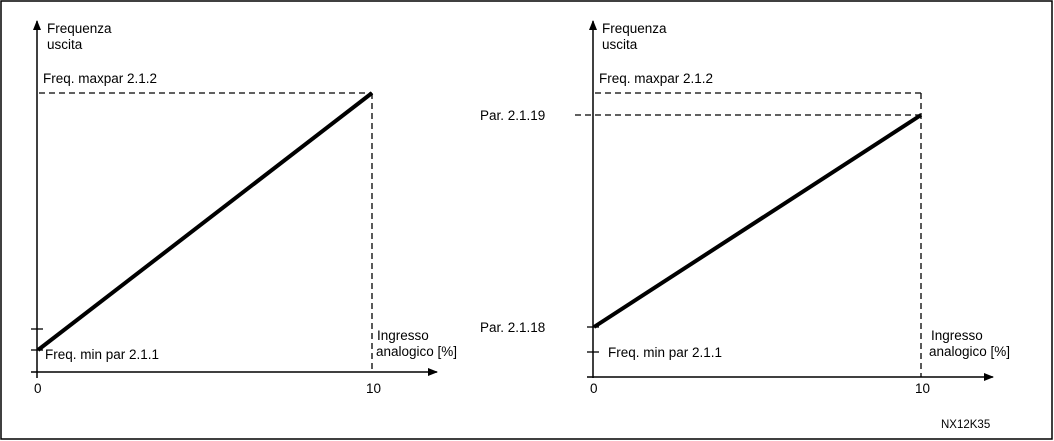  Describe the element at coordinates (403, 335) in the screenshot. I see `left-x-axis-label-line1: Ingresso` at that location.